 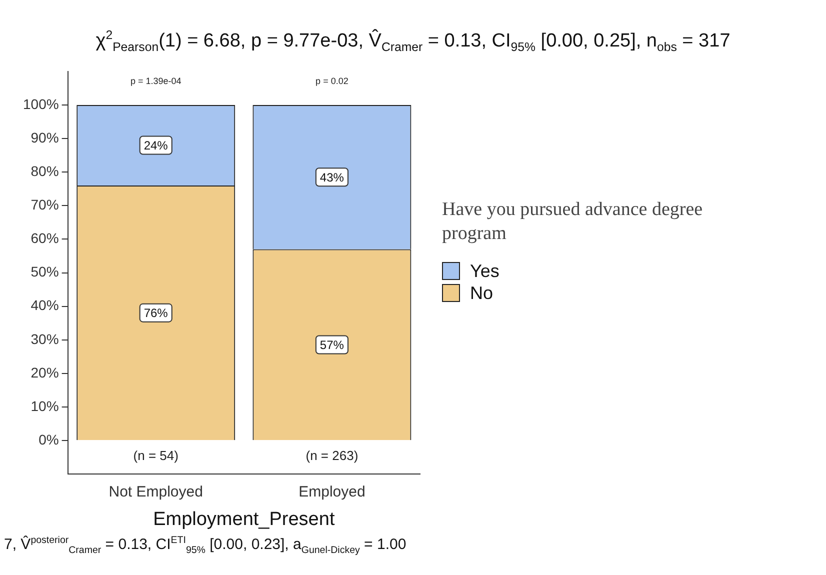 What do you see at coordinates (413, 41) in the screenshot?
I see `chart-title: χ$^{2}$$_{Pearson}$(1) = 6.68, p = 9.77e-03, V̂$_{Cramer}$ = 0.13, CI$_{95%}$ [0.00, 0.25], n$_{obs}$ = 317` at bounding box center [413, 41].